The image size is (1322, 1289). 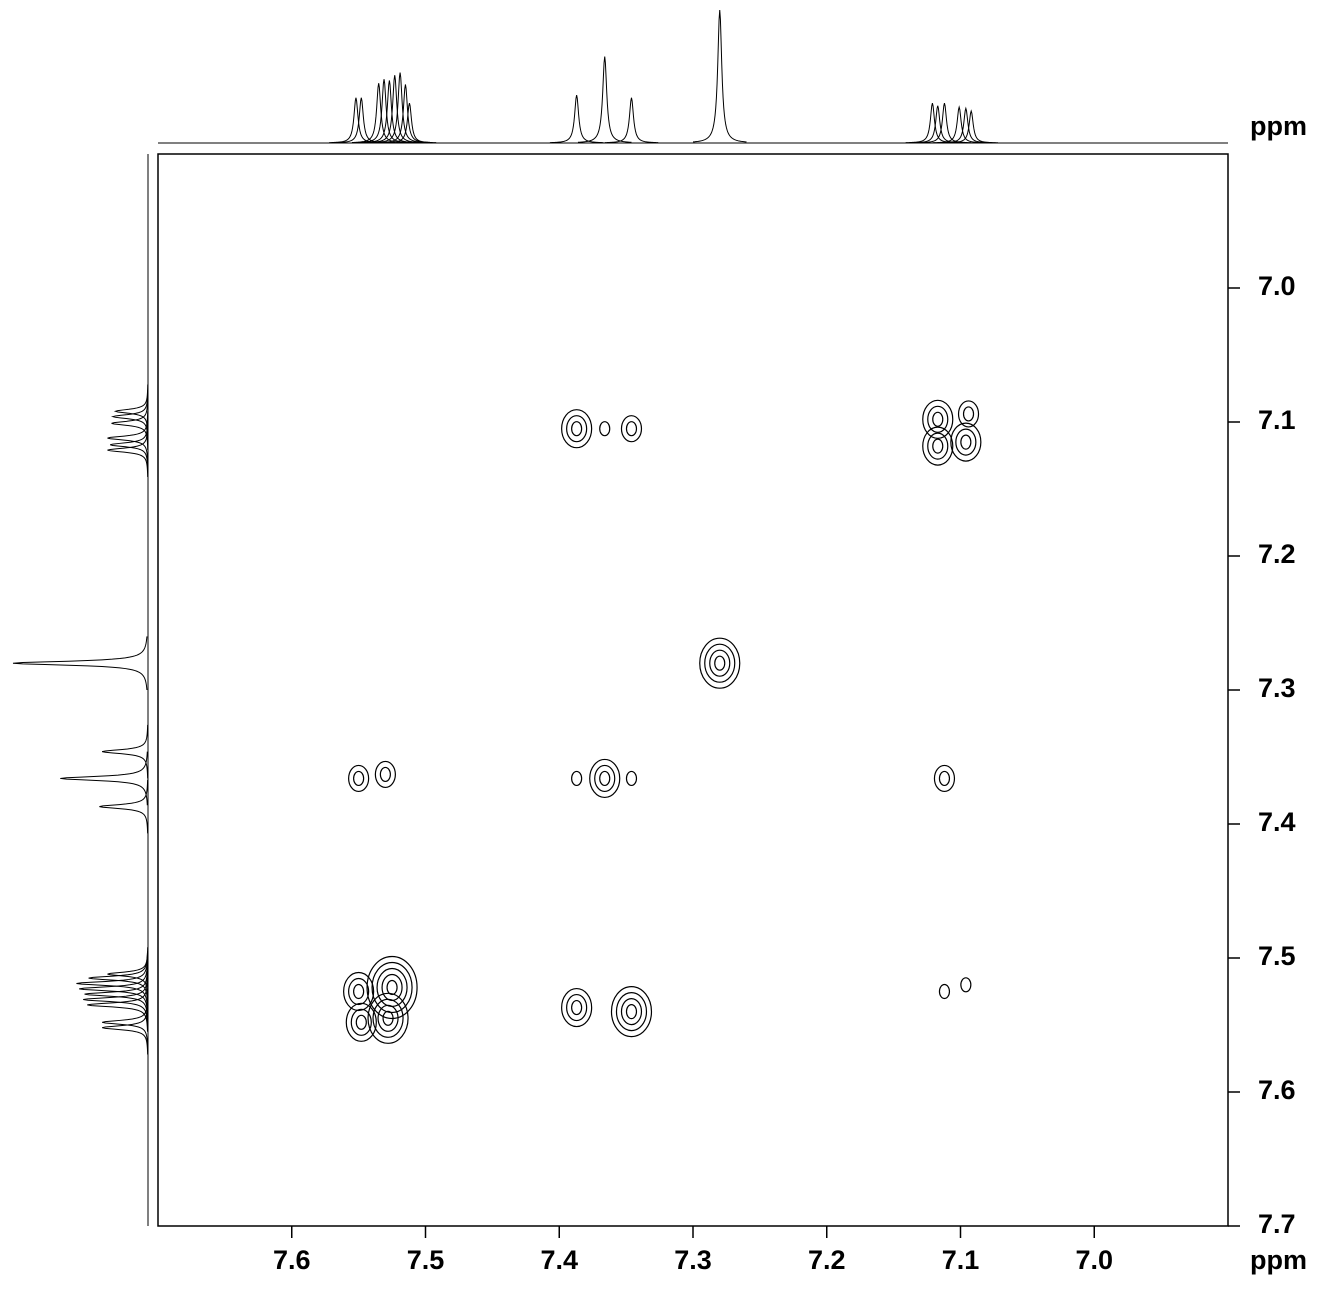 I want to click on y-tick-label: 7.1, so click(x=1277, y=420).